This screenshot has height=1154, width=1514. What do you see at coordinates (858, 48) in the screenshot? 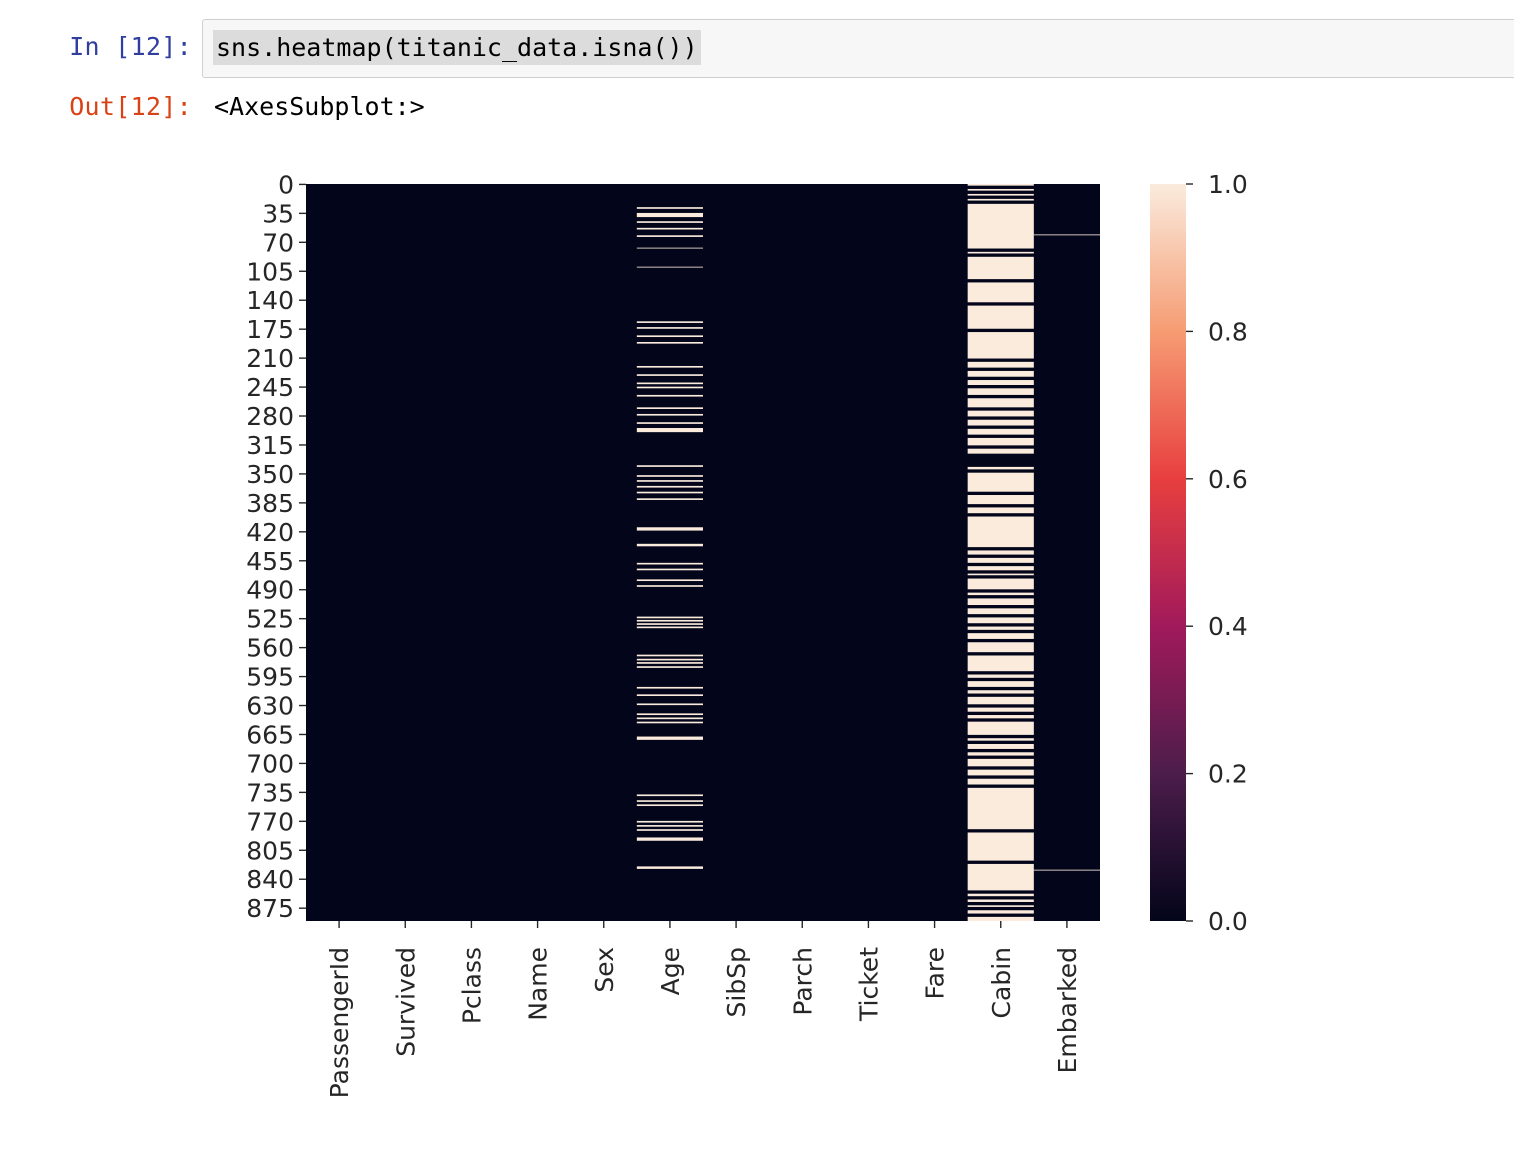
I see `code-input-cell: sns.heatmap(titanic_data.isna())` at bounding box center [858, 48].